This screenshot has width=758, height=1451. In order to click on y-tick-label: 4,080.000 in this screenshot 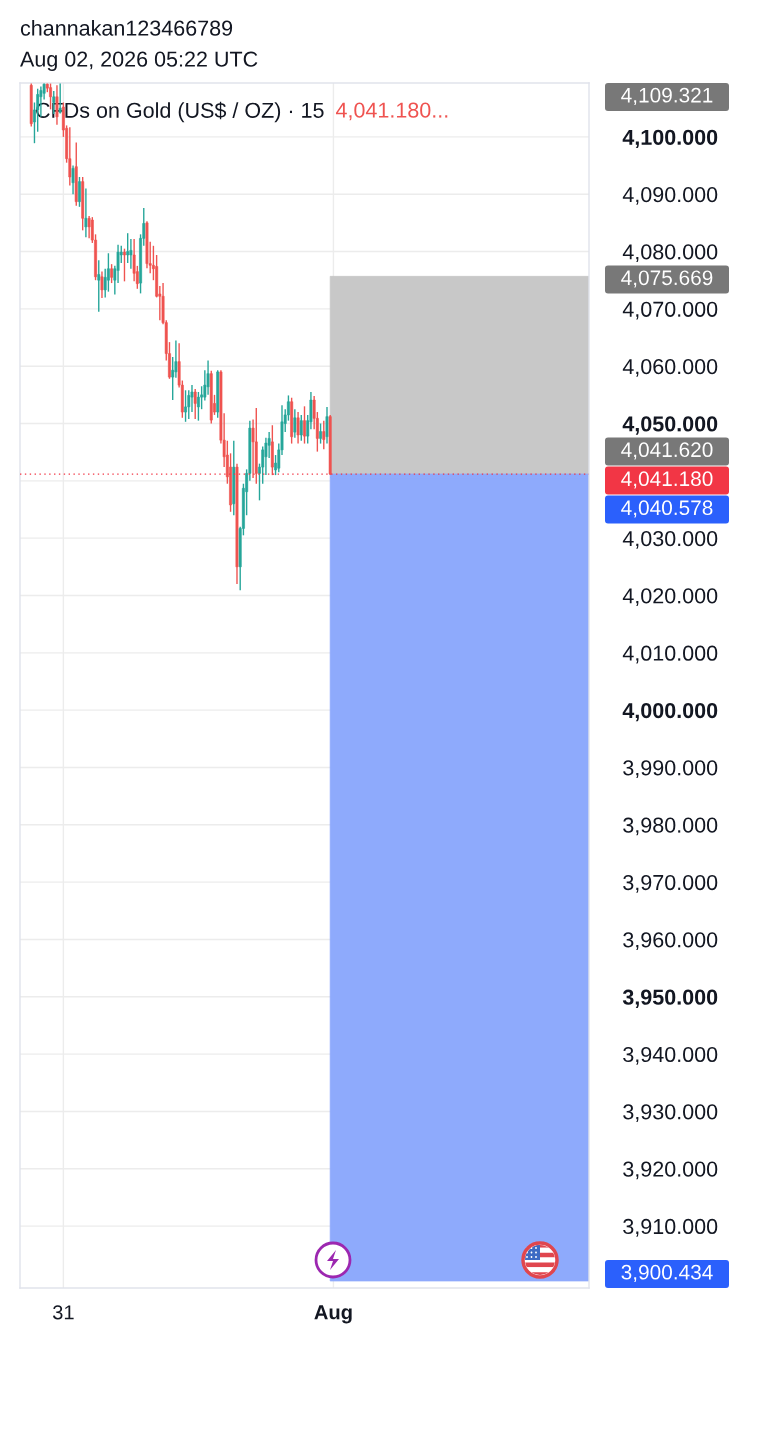, I will do `click(670, 253)`.